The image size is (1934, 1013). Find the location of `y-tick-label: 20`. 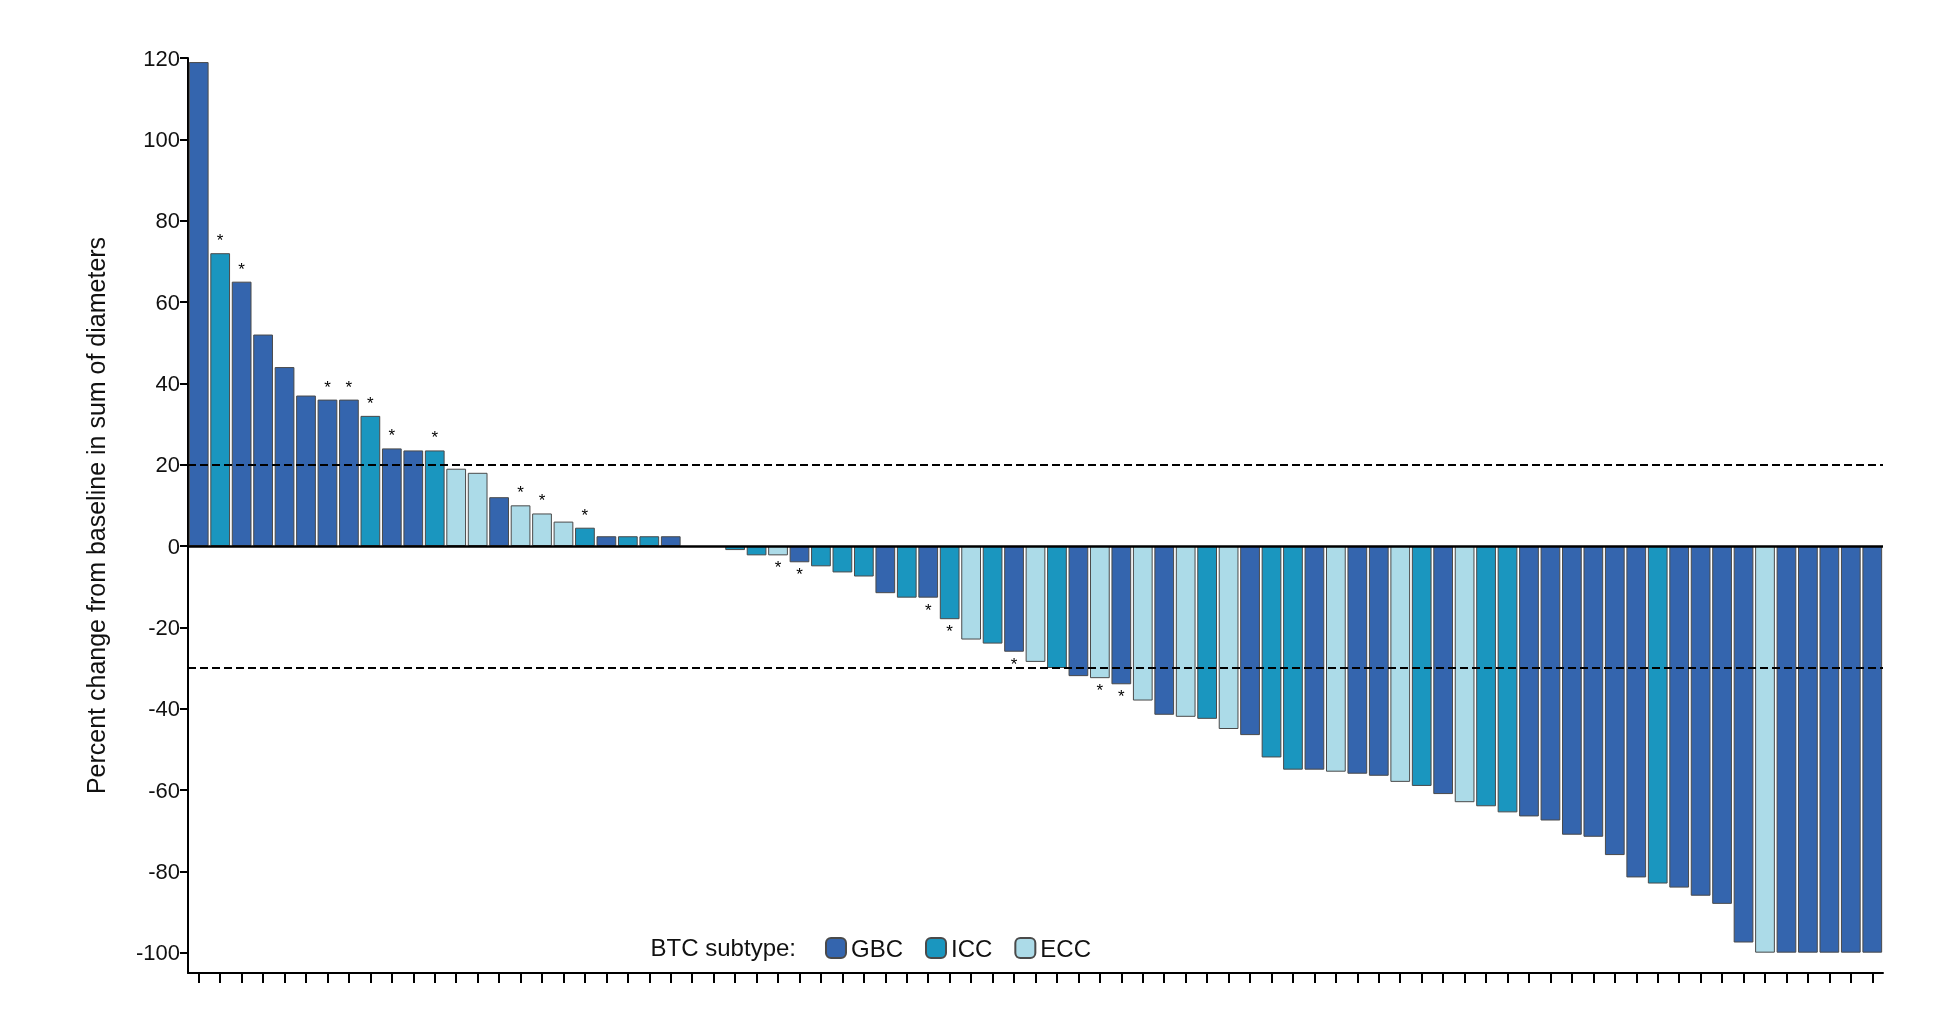

y-tick-label: 20 is located at coordinates (167, 465).